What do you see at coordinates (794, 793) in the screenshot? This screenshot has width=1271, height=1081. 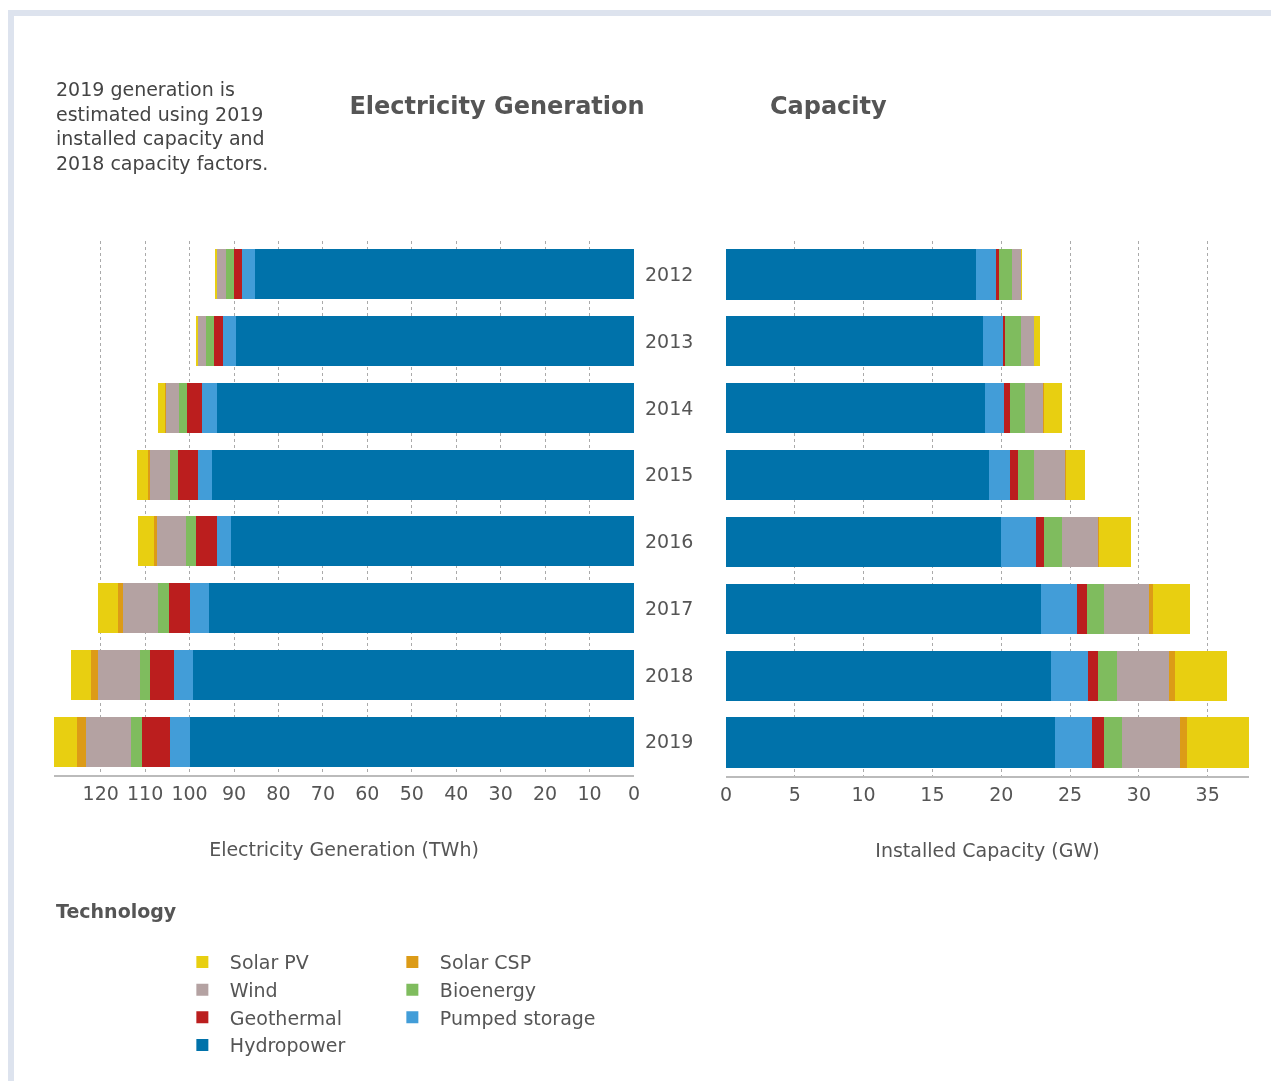 I see `x-tick-label: 5` at bounding box center [794, 793].